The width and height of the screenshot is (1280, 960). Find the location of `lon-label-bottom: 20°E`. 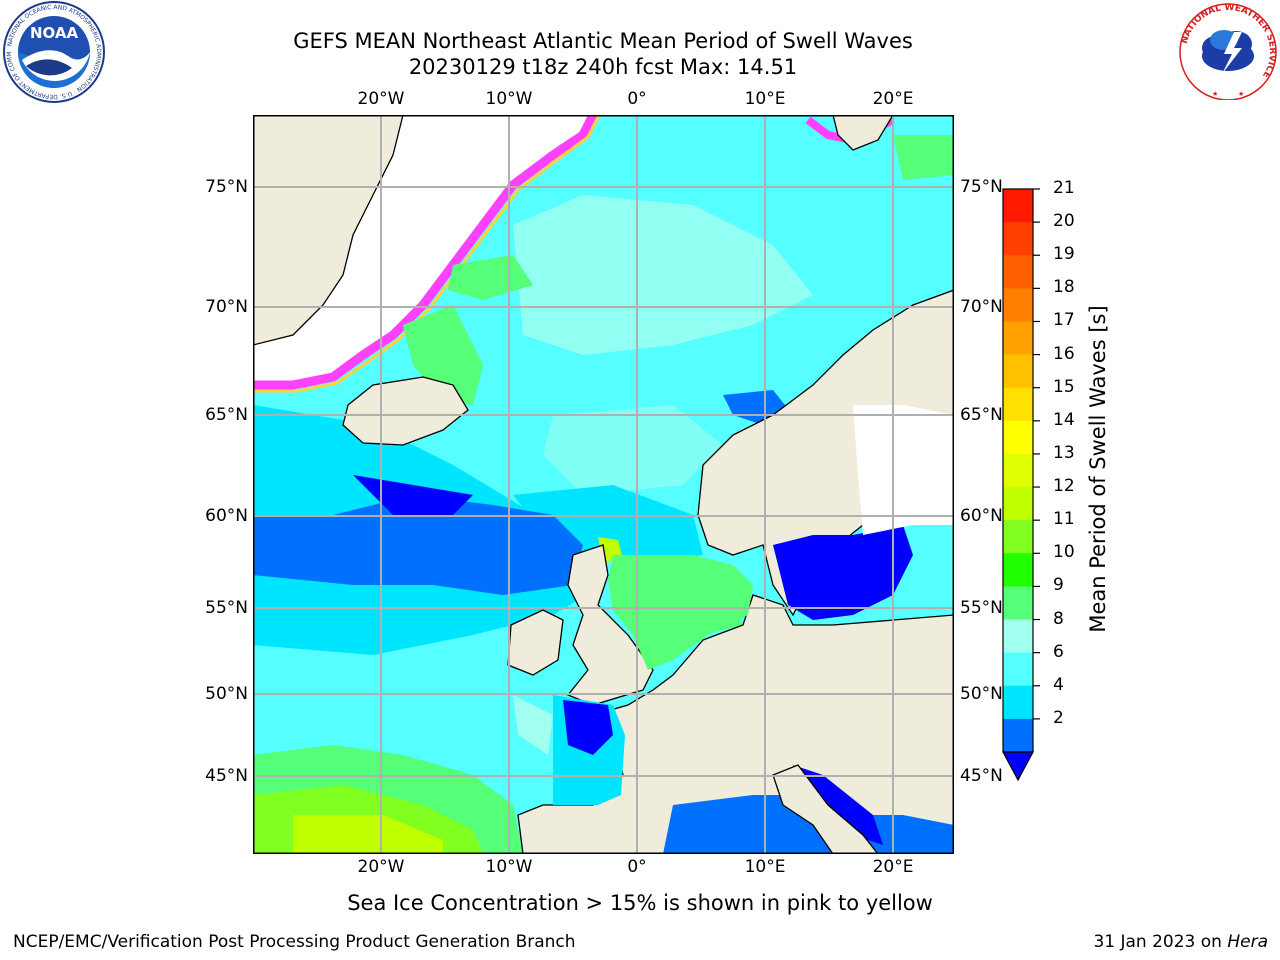

lon-label-bottom: 20°E is located at coordinates (893, 867).